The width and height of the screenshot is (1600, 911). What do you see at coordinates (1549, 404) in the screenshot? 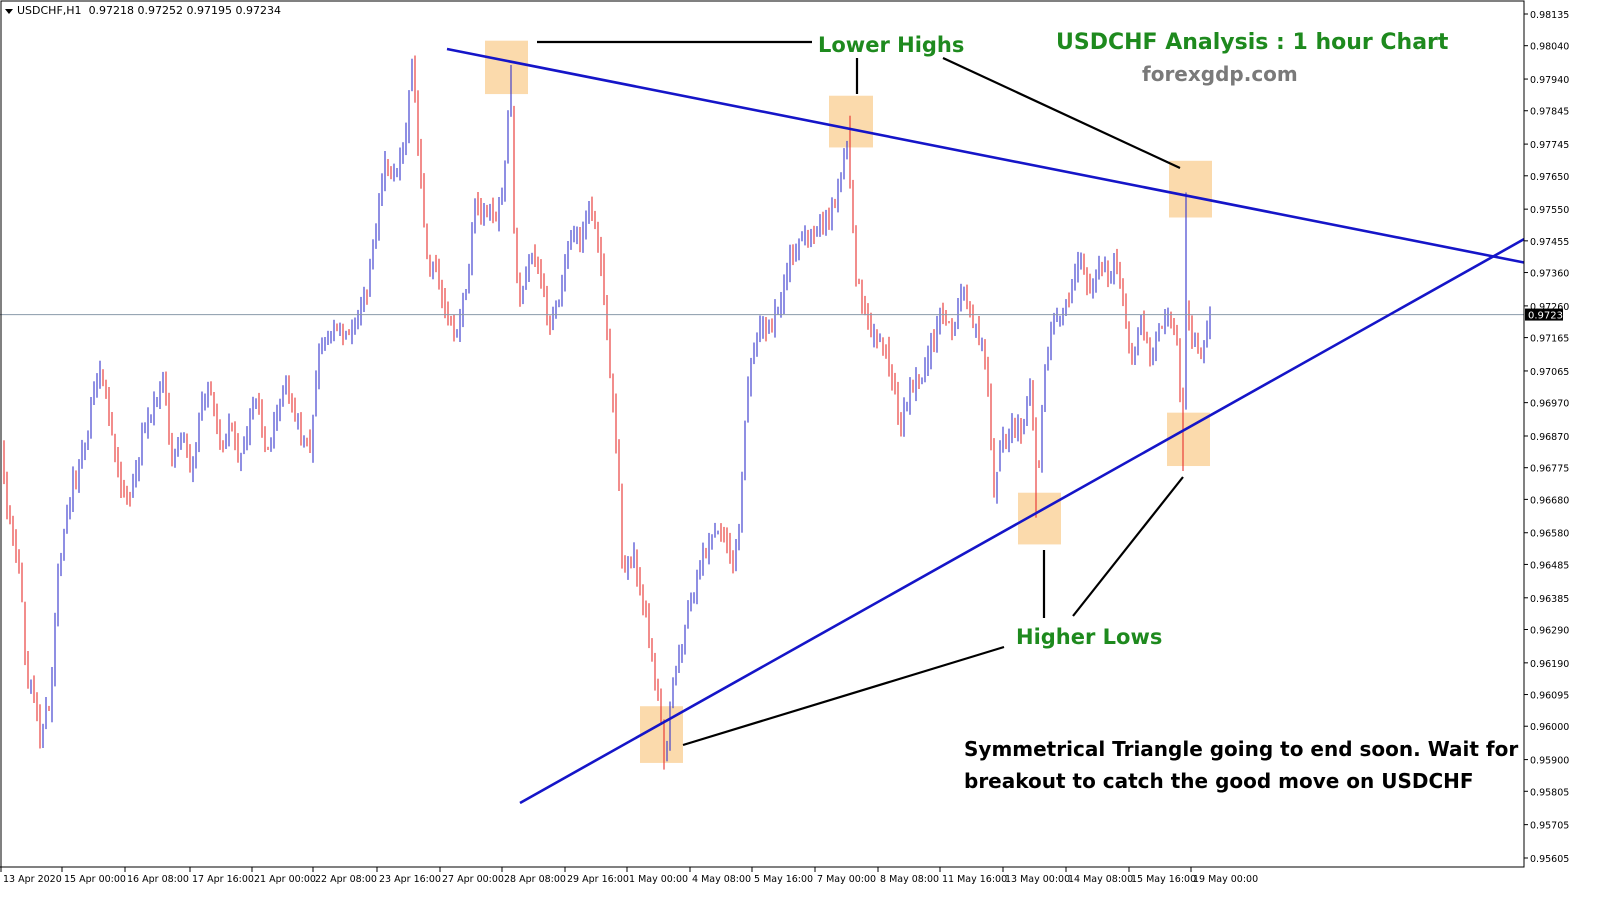
I see `y-tick-label: 0.96970` at bounding box center [1549, 404].